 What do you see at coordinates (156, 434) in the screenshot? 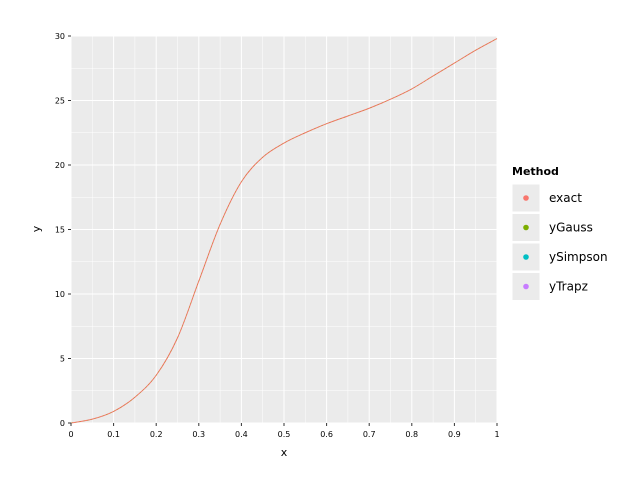
I see `x-tick-label: 0.2` at bounding box center [156, 434].